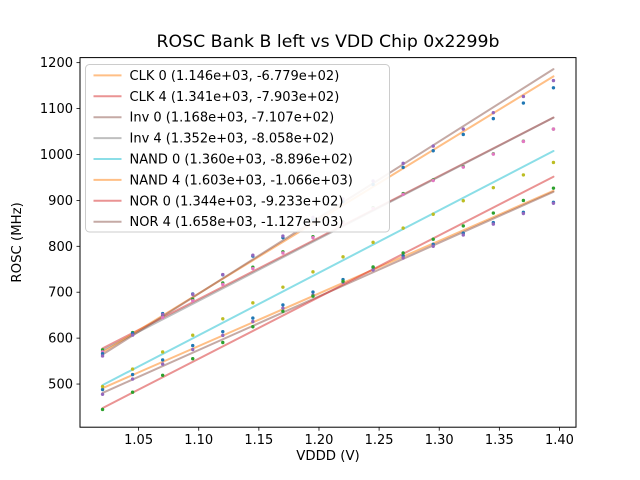 The width and height of the screenshot is (640, 480). What do you see at coordinates (232, 118) in the screenshot?
I see `legend-label: Inv 0 (1.168e+03, -7.107e+02)` at bounding box center [232, 118].